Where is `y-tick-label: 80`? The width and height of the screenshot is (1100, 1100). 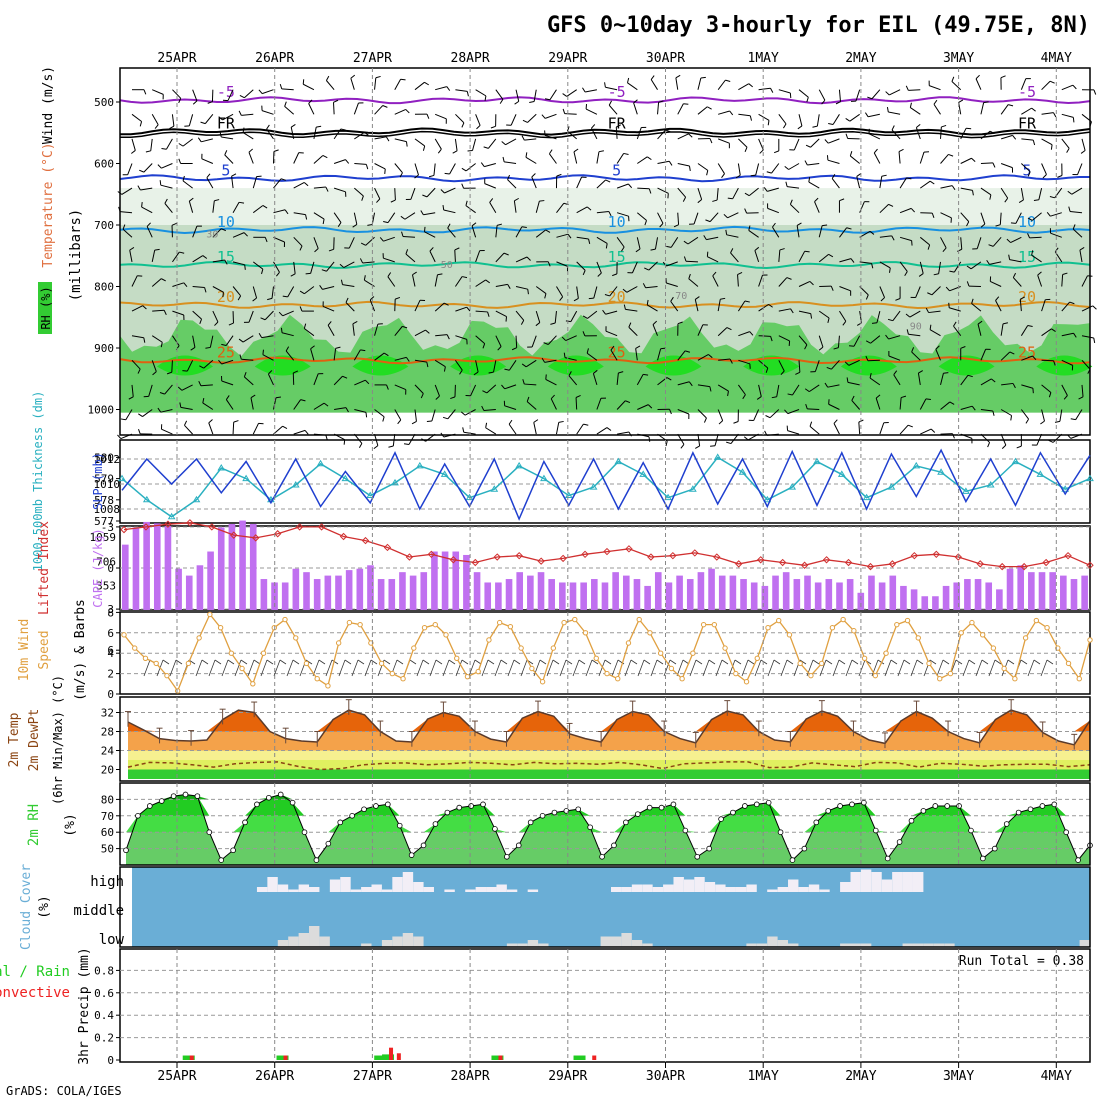
y-tick-label: 80 is located at coordinates (107, 799).